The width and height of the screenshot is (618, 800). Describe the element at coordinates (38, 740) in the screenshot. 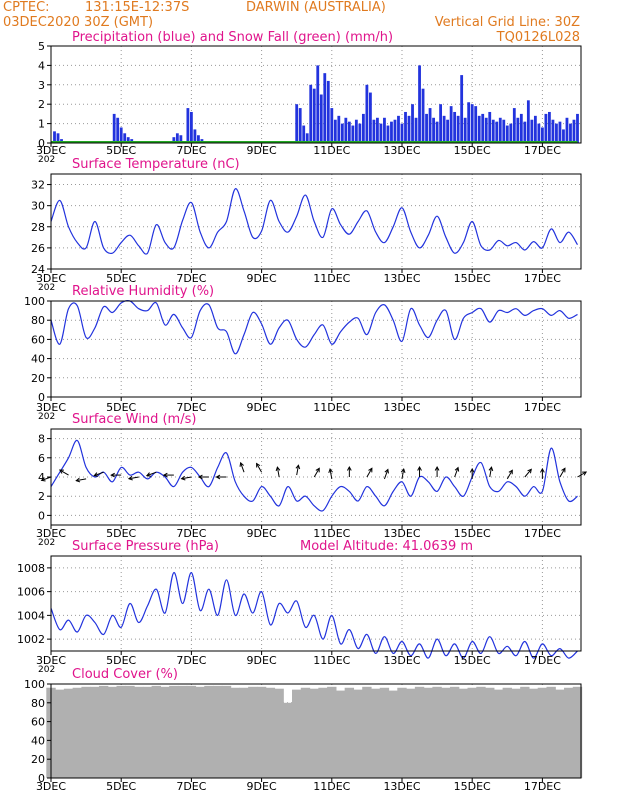

I see `cloud-ytick-label-2: 40` at that location.